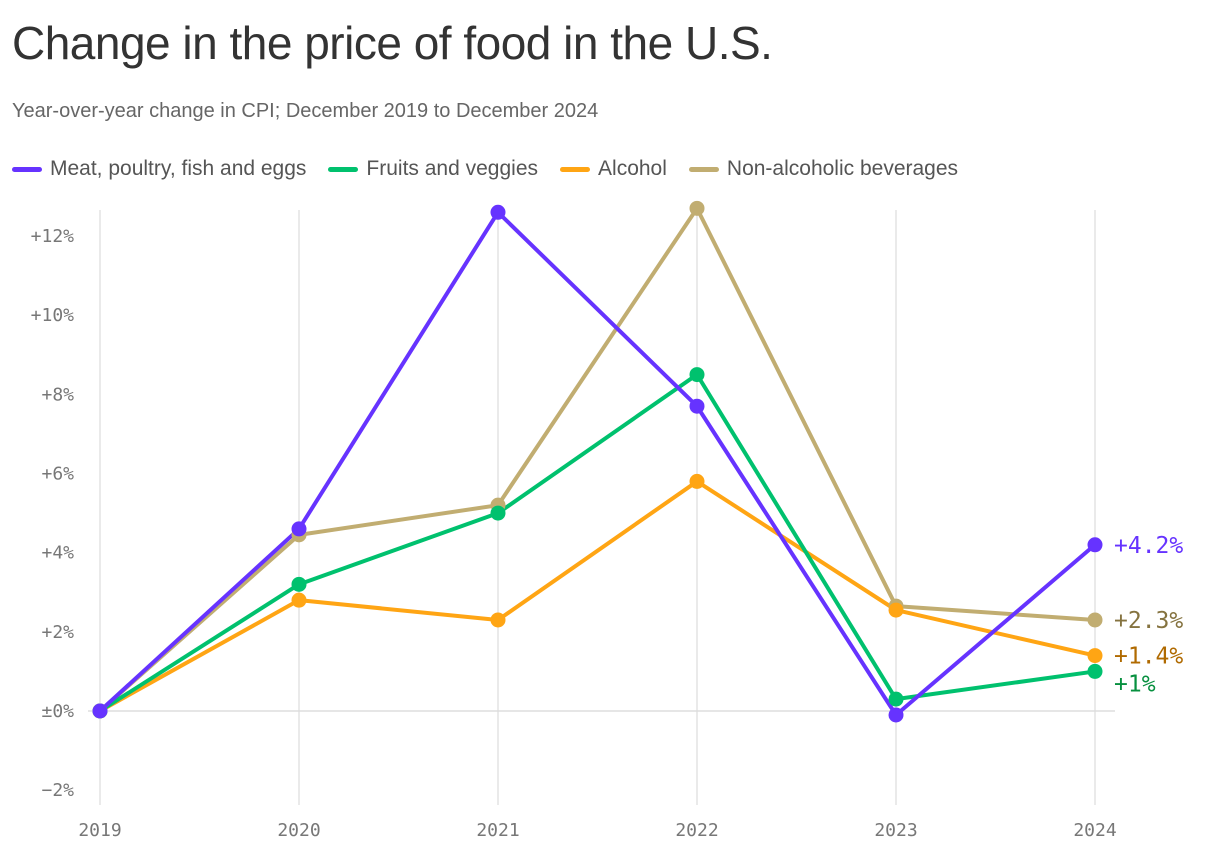 This screenshot has height=852, width=1220. Describe the element at coordinates (1094, 830) in the screenshot. I see `x-tick-label: 2024` at that location.